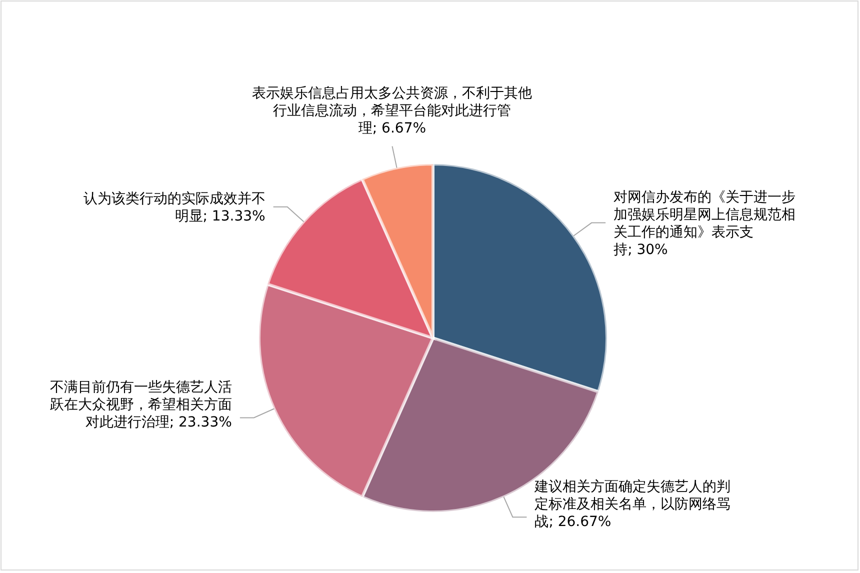 The height and width of the screenshot is (573, 860). I want to click on slice-label: 建议相关方面确定失德艺人的判定标准及相关名单，以防网络骂战; 26.67%, so click(632, 504).